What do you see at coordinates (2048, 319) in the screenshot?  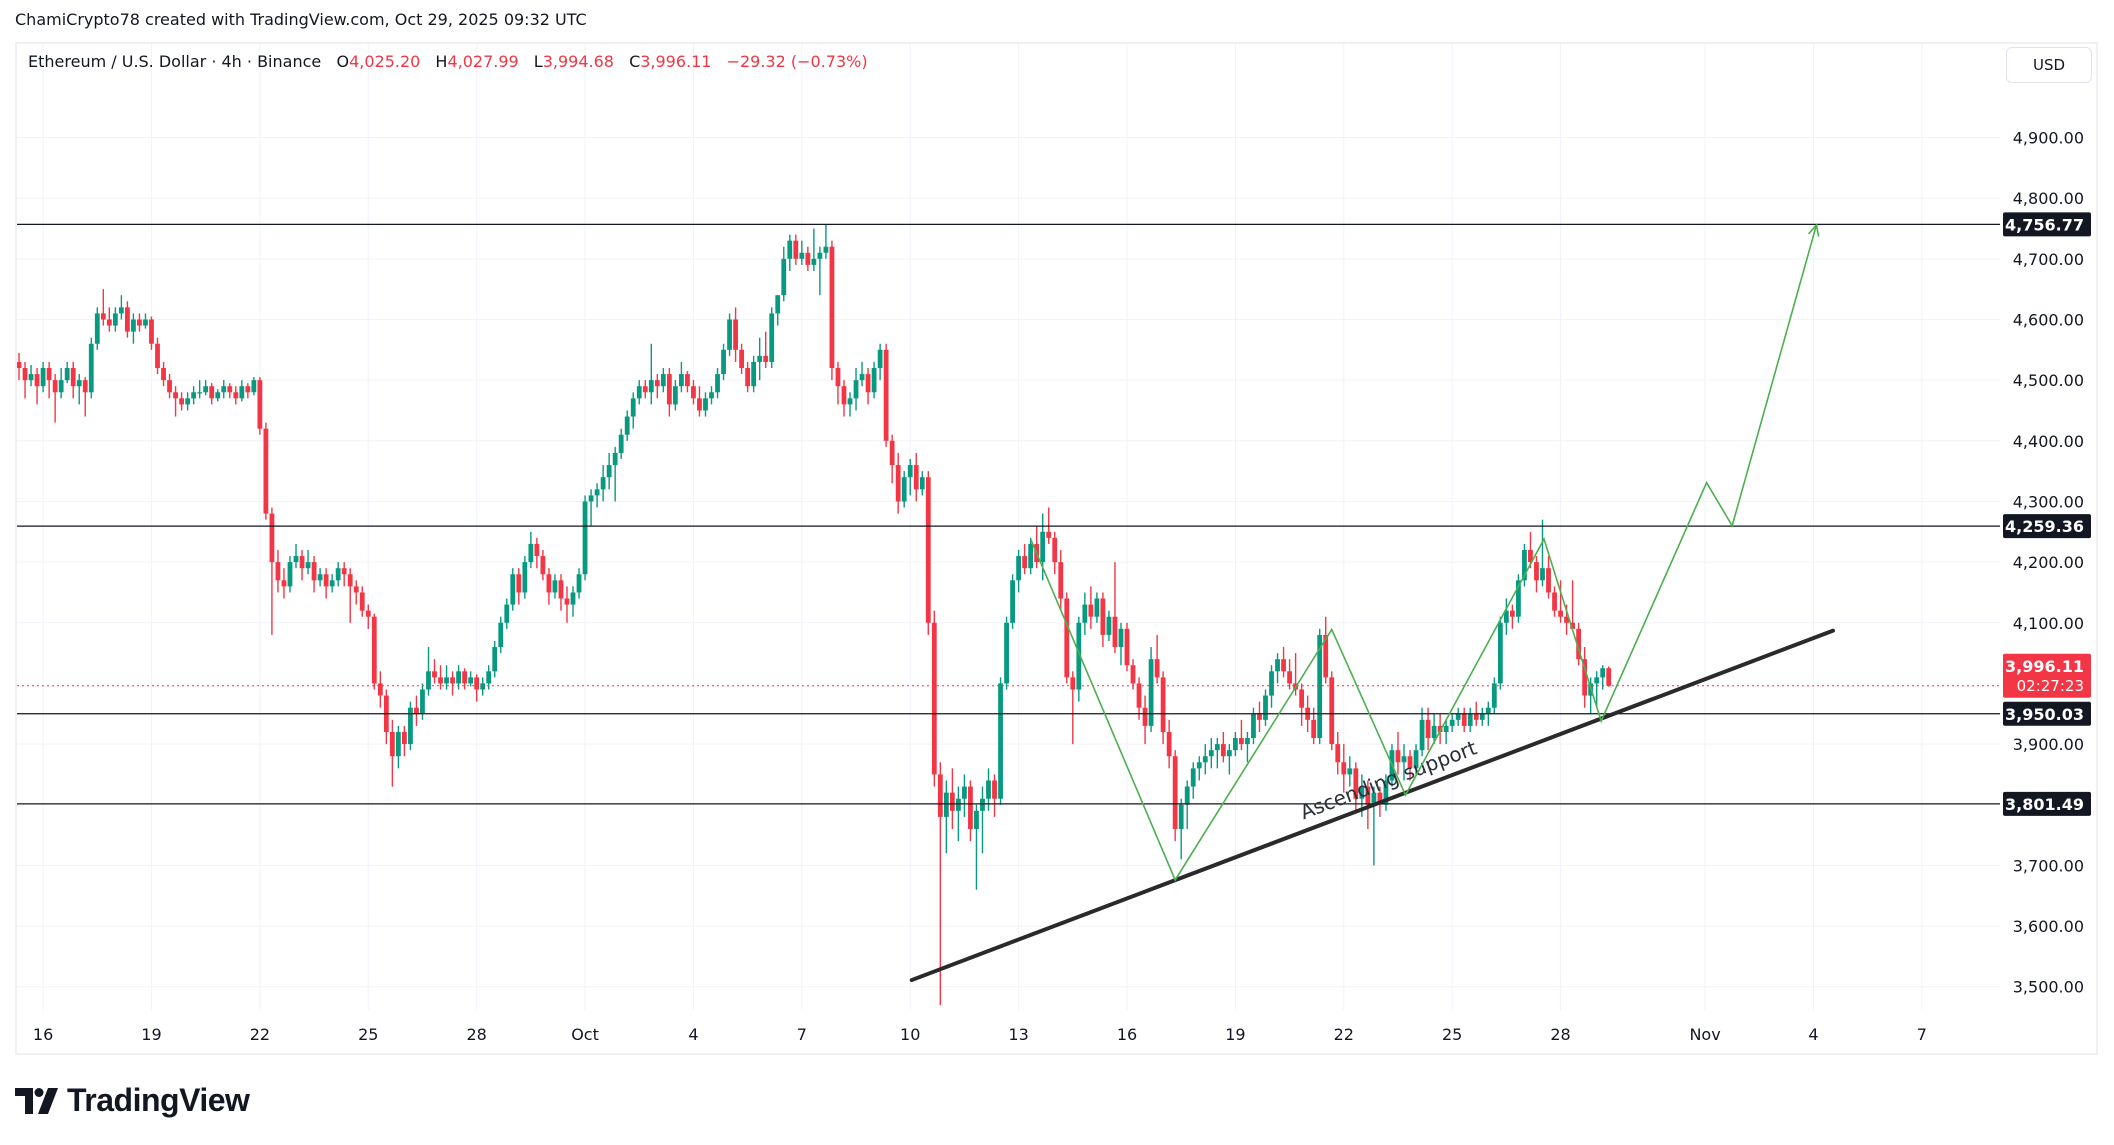 I see `price-tick-label: 4,600.00` at bounding box center [2048, 319].